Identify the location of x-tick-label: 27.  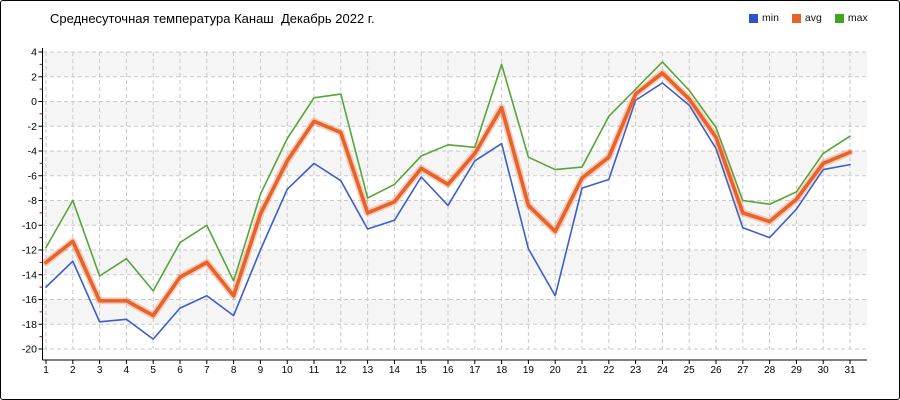
(743, 370).